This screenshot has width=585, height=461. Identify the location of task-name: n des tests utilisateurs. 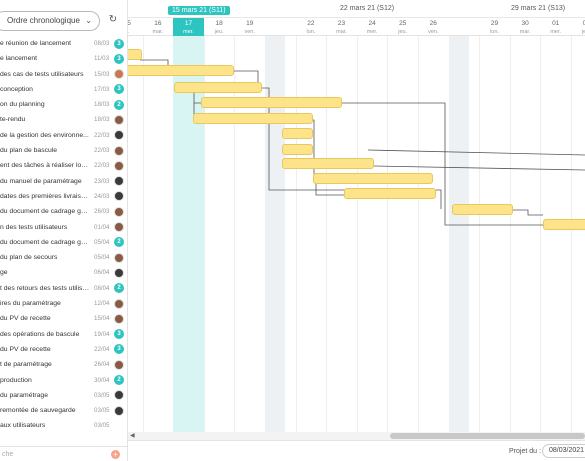
(34, 227).